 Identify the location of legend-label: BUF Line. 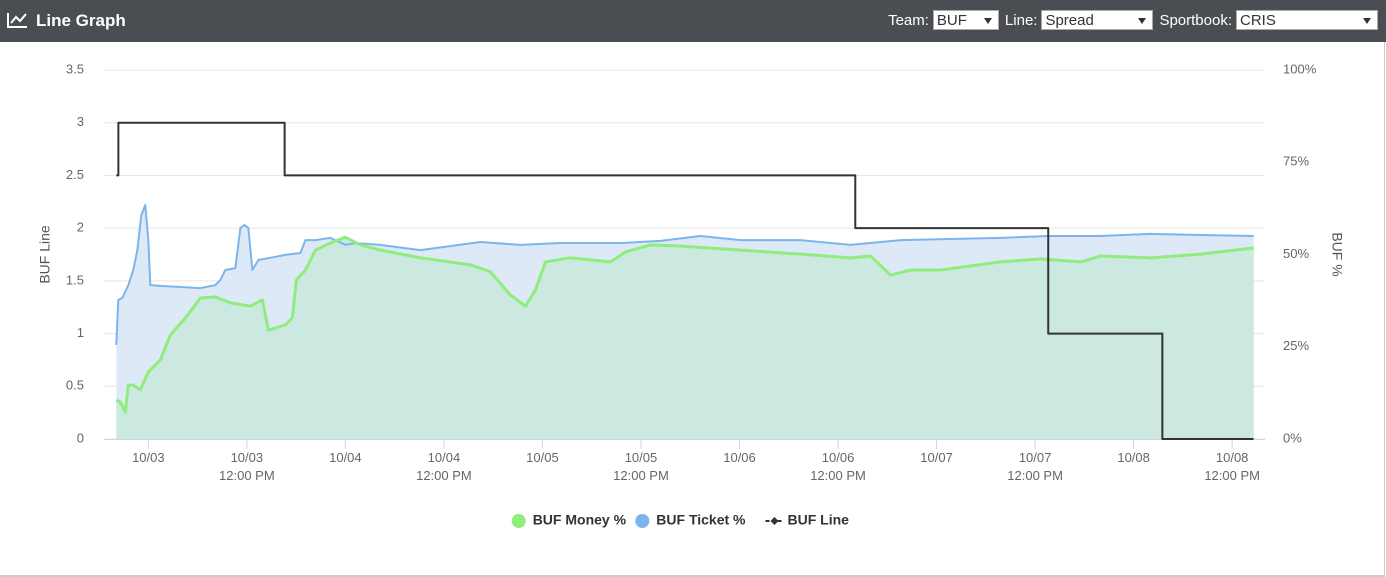
(819, 520).